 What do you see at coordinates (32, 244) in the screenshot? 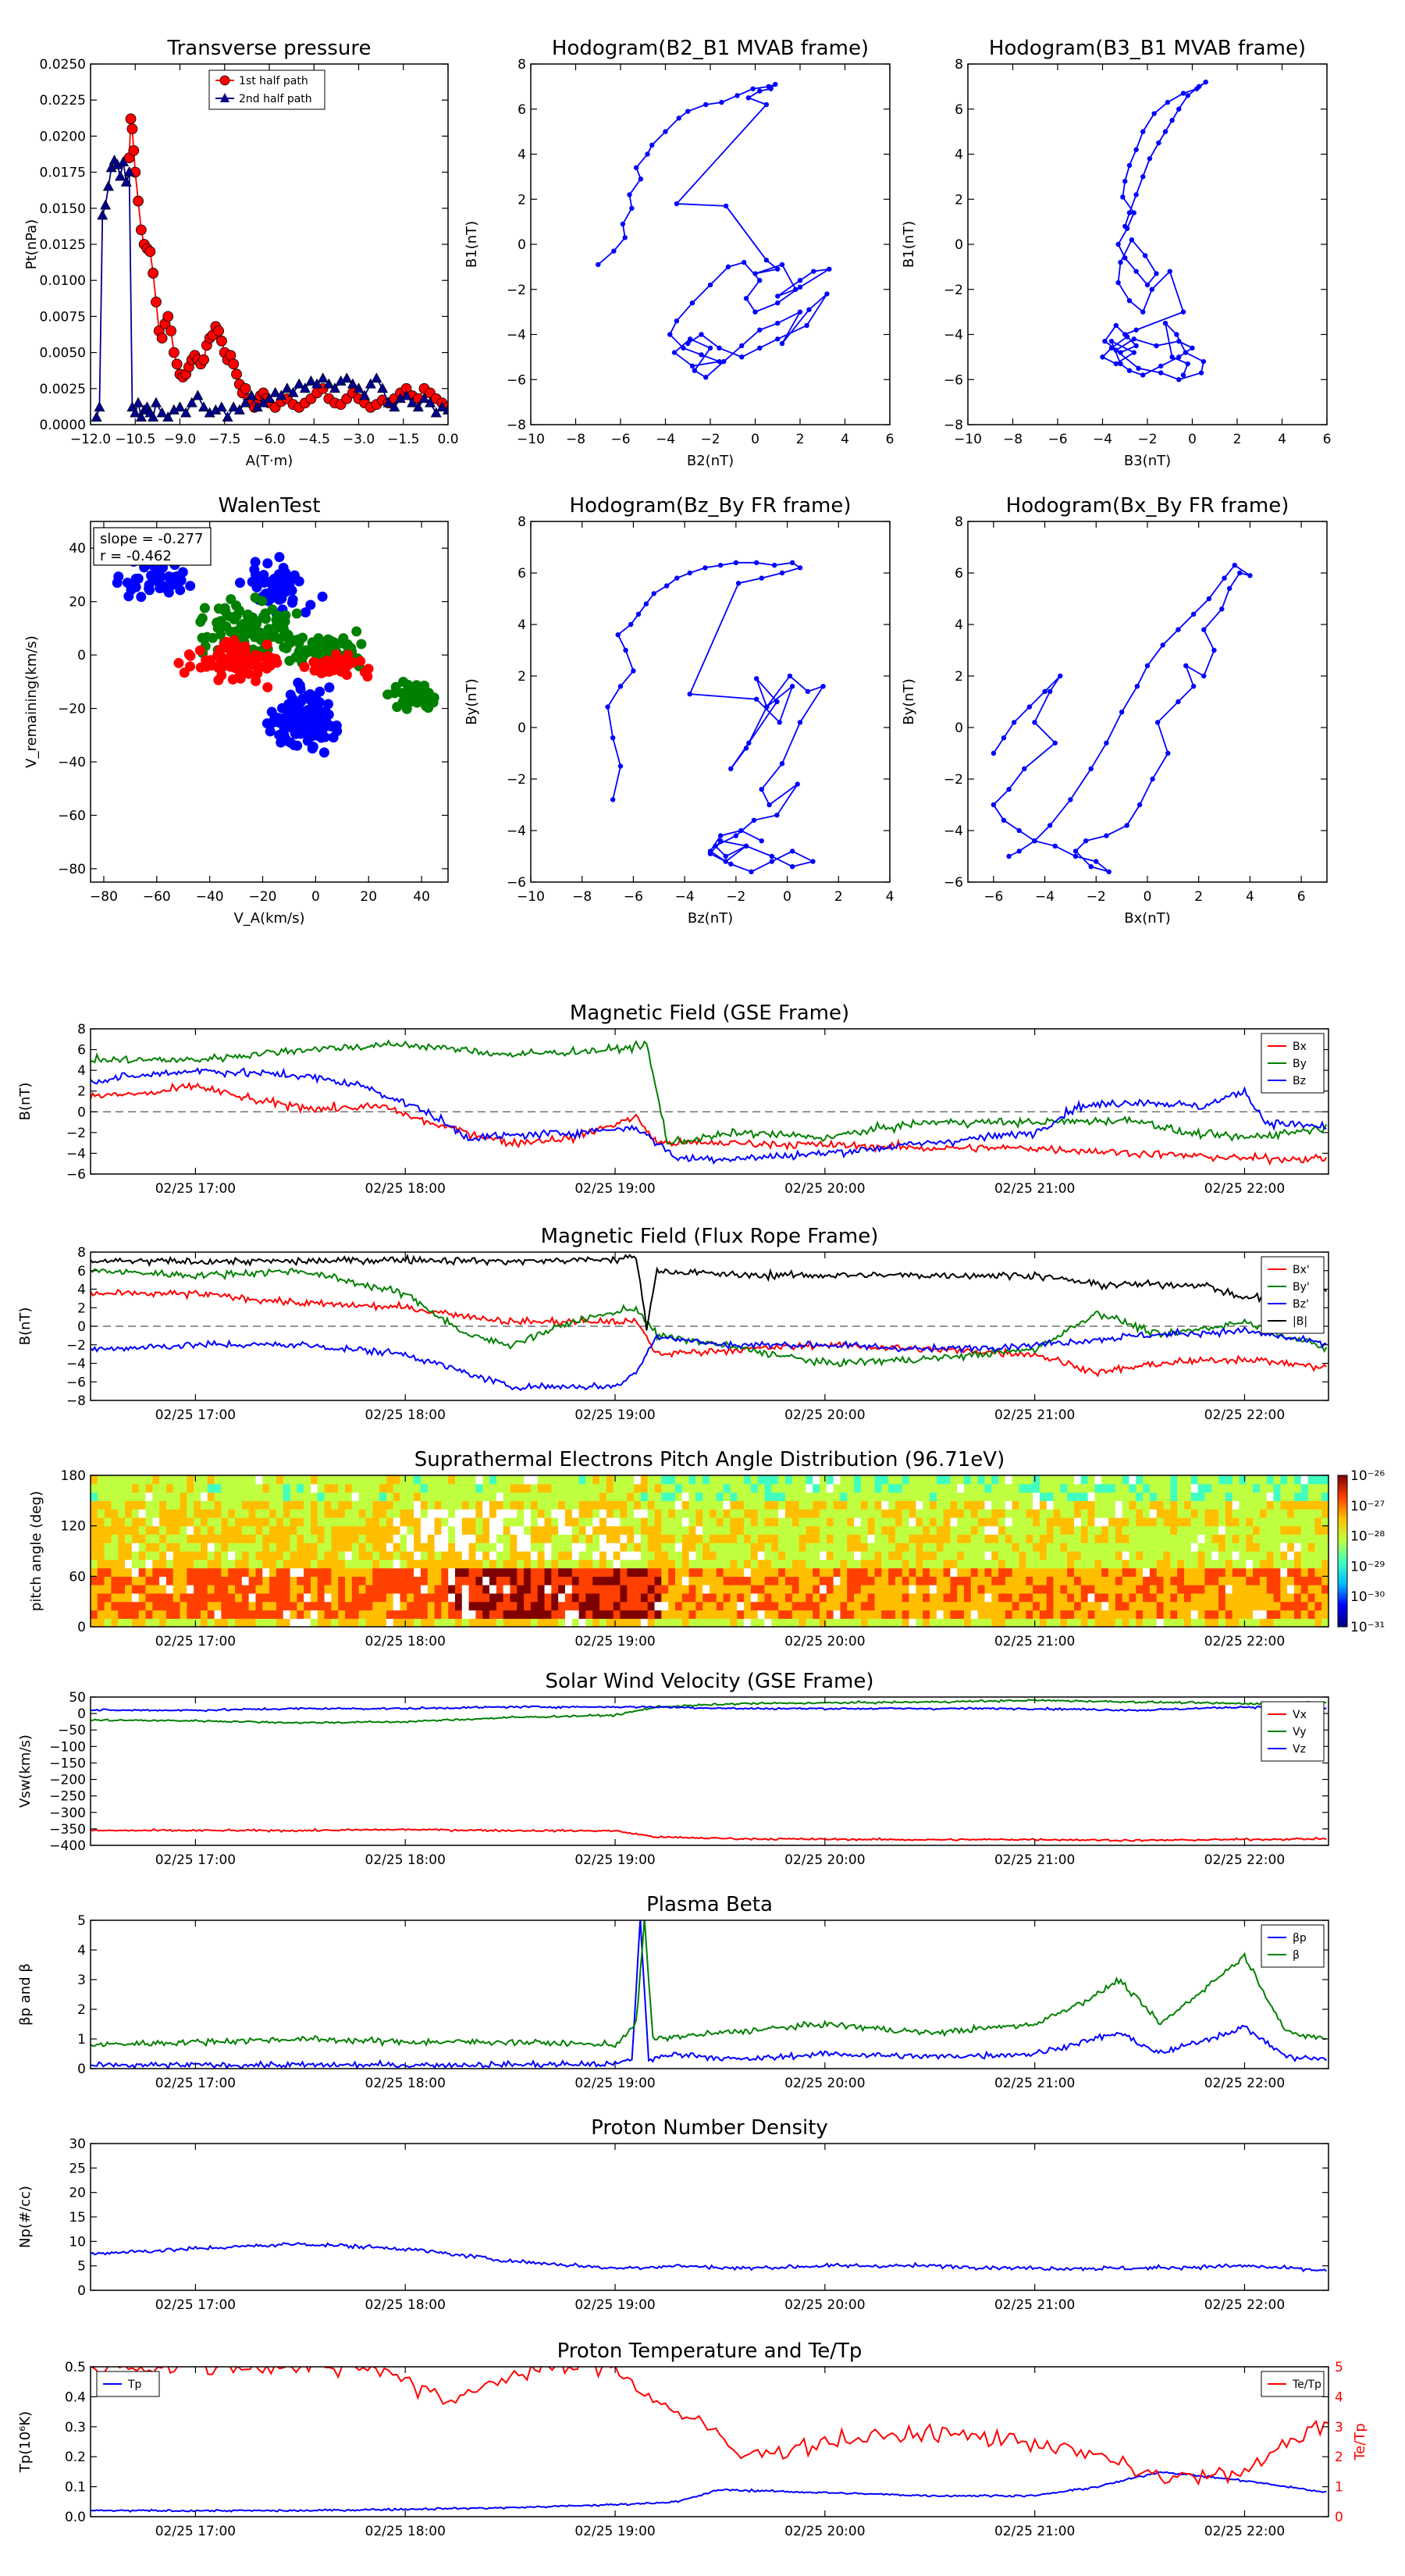
I see `y-axis-label: Pt(nPa)` at bounding box center [32, 244].